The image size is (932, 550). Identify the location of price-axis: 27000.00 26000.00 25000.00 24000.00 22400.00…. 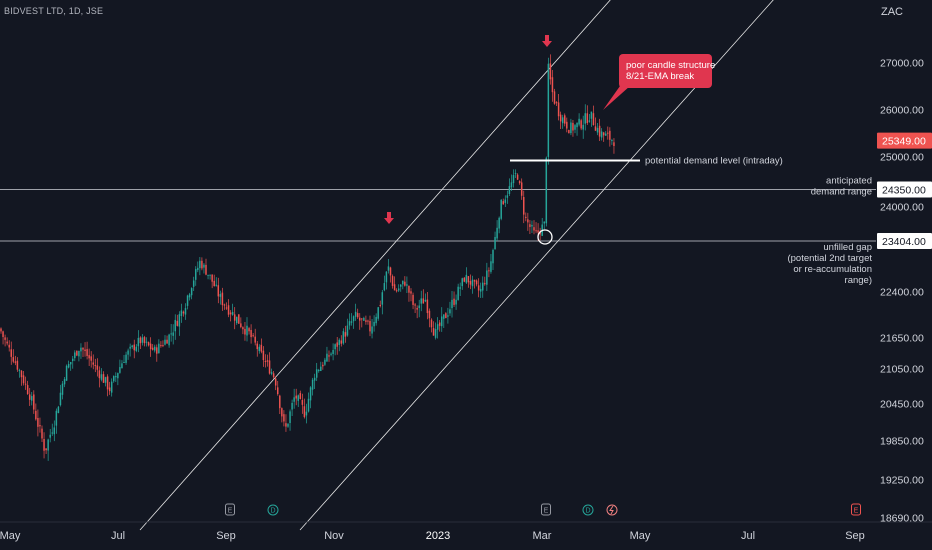
(902, 291).